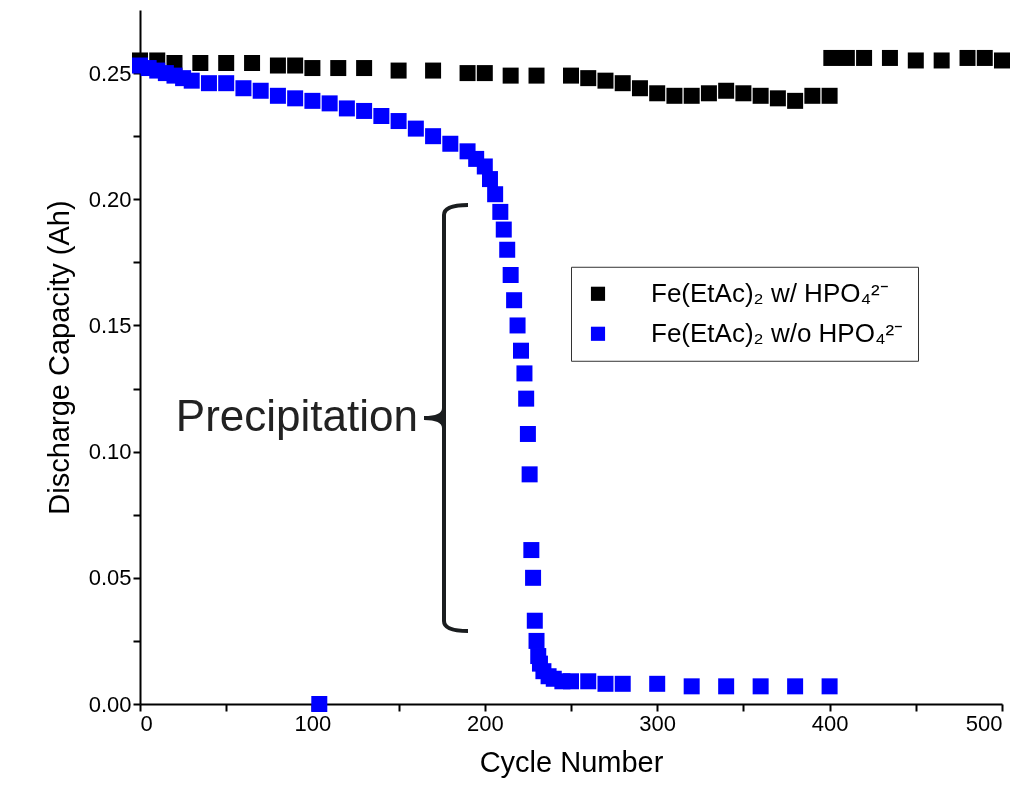 The height and width of the screenshot is (810, 1028). Describe the element at coordinates (770, 292) in the screenshot. I see `legend-label: Fe(EtAc)₂ w/ HPO₄²⁻` at that location.